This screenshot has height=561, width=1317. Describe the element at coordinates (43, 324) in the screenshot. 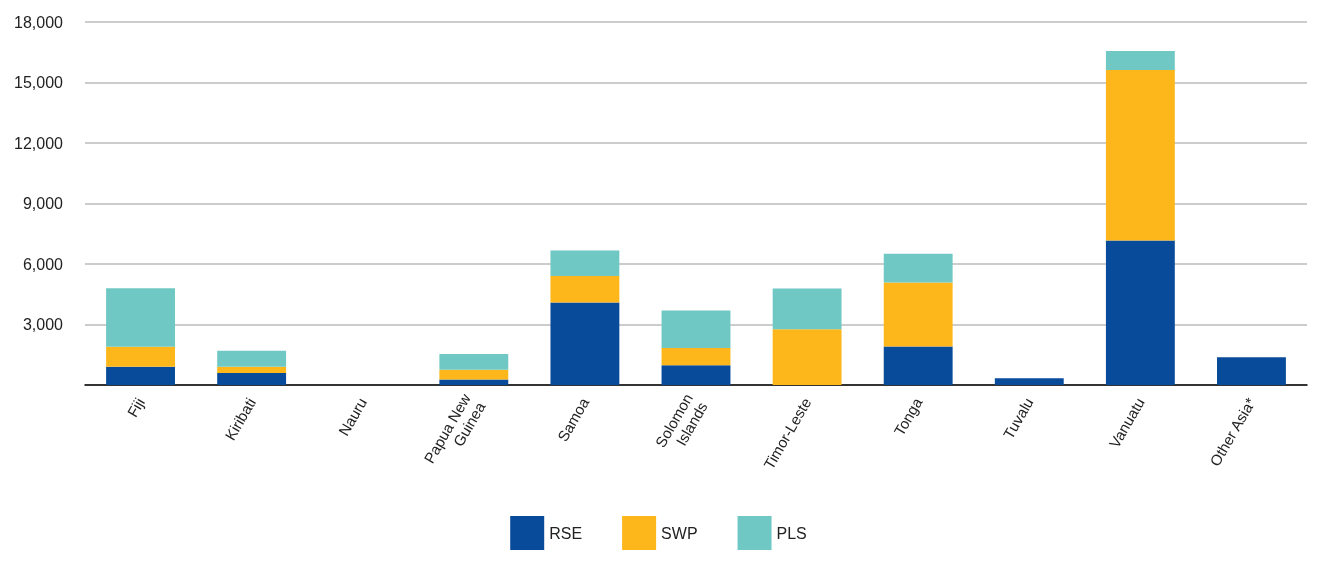

I see `y-tick-label: 3,000` at that location.